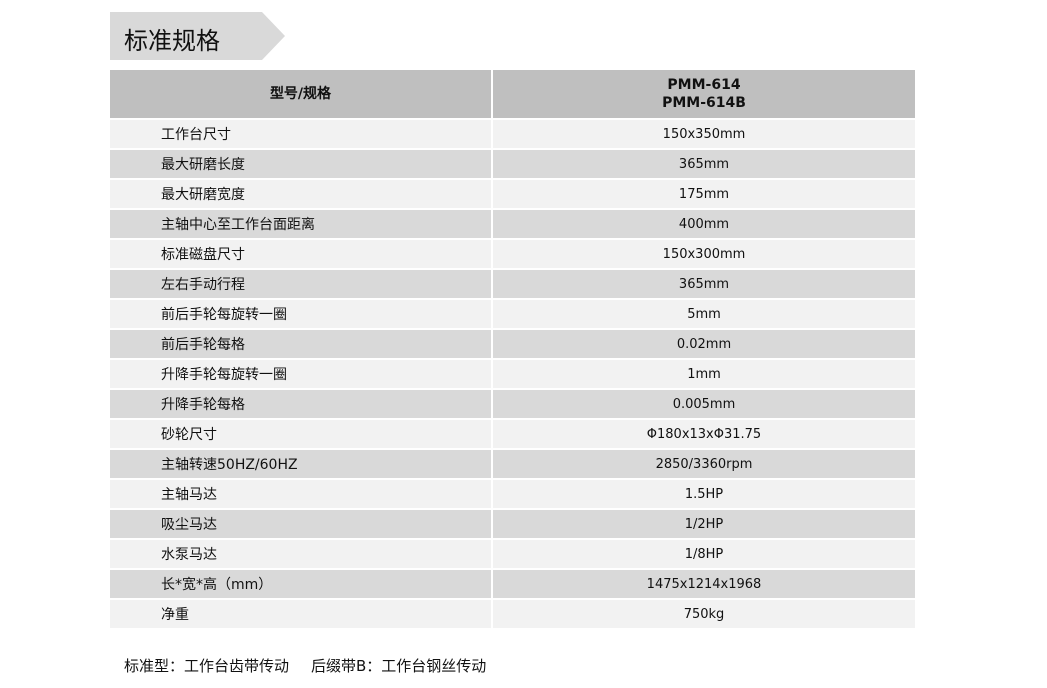 Image resolution: width=1047 pixels, height=688 pixels. Describe the element at coordinates (301, 433) in the screenshot. I see `spec-name: 砂轮尺寸` at that location.